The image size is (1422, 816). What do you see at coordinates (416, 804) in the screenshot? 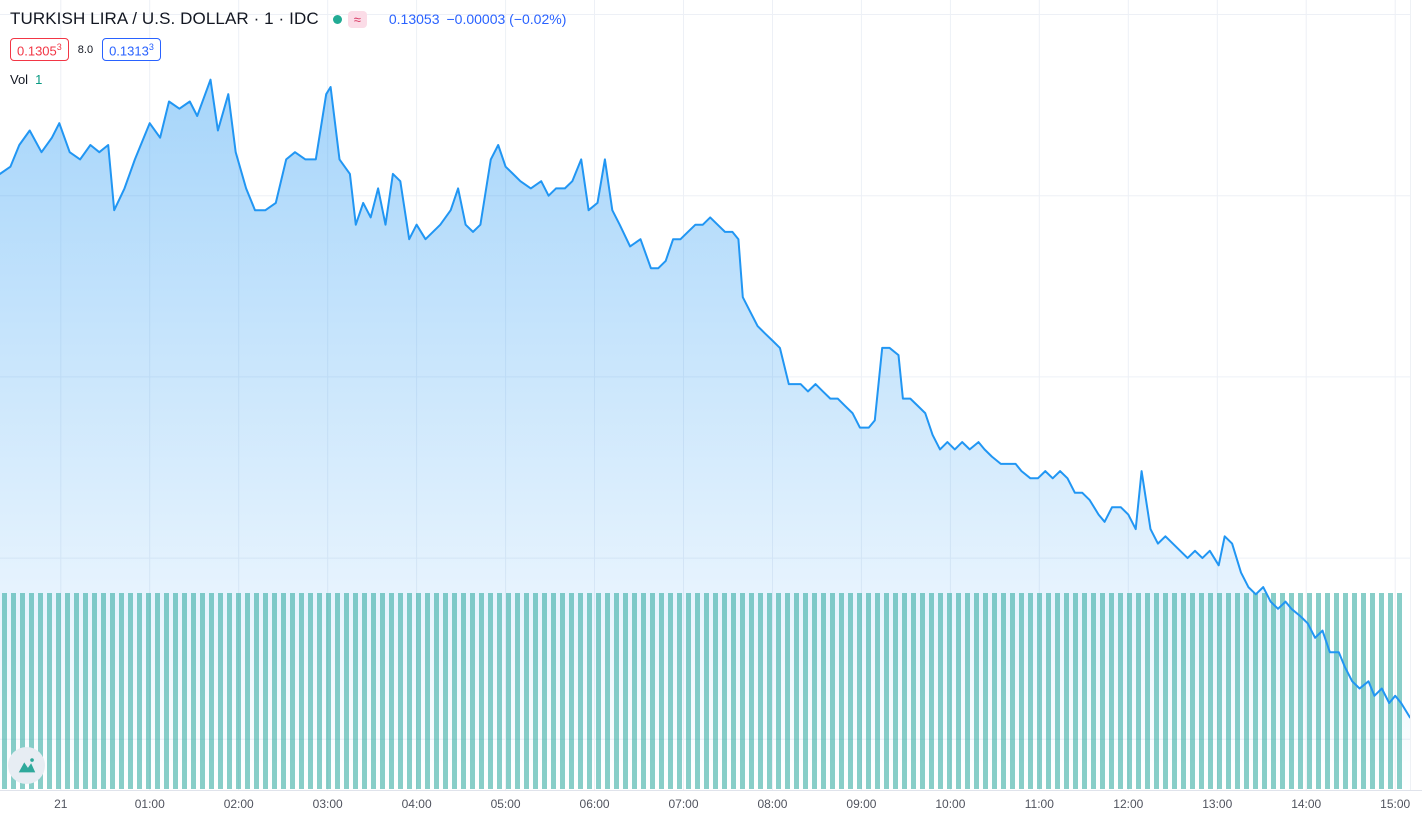
I see `time-axis-label: 04:00` at bounding box center [416, 804].